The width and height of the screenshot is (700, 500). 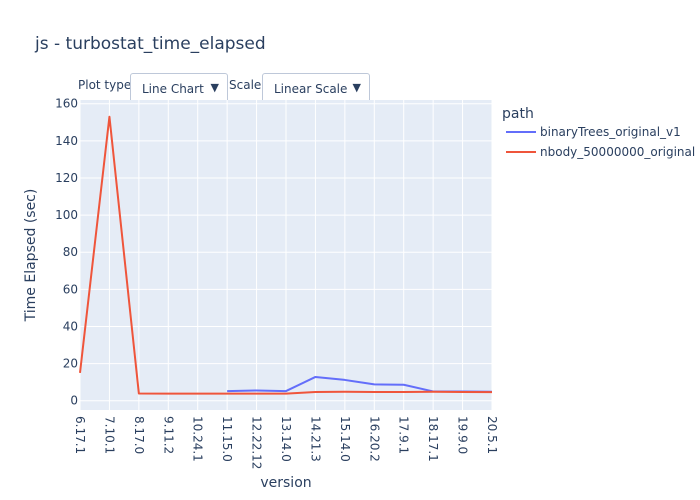 What do you see at coordinates (139, 435) in the screenshot?
I see `x-tick-label: 8.17.0` at bounding box center [139, 435].